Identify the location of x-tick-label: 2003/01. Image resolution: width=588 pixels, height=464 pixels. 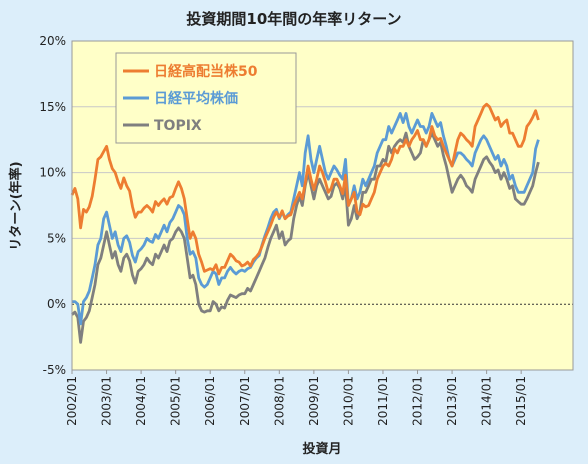
(107, 401).